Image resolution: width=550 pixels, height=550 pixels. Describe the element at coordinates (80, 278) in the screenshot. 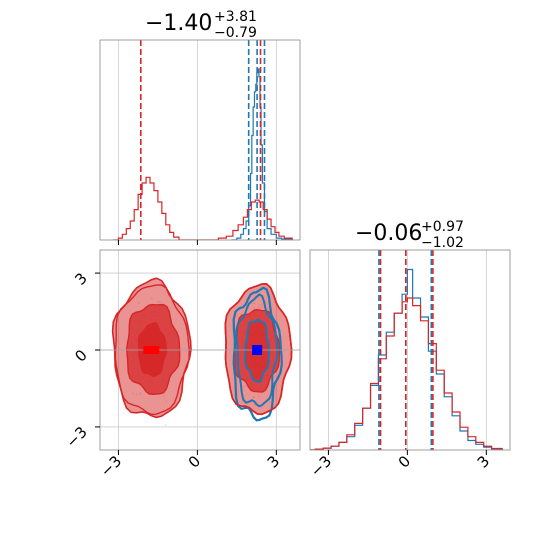

I see `y-tick-label-joint: 3` at that location.